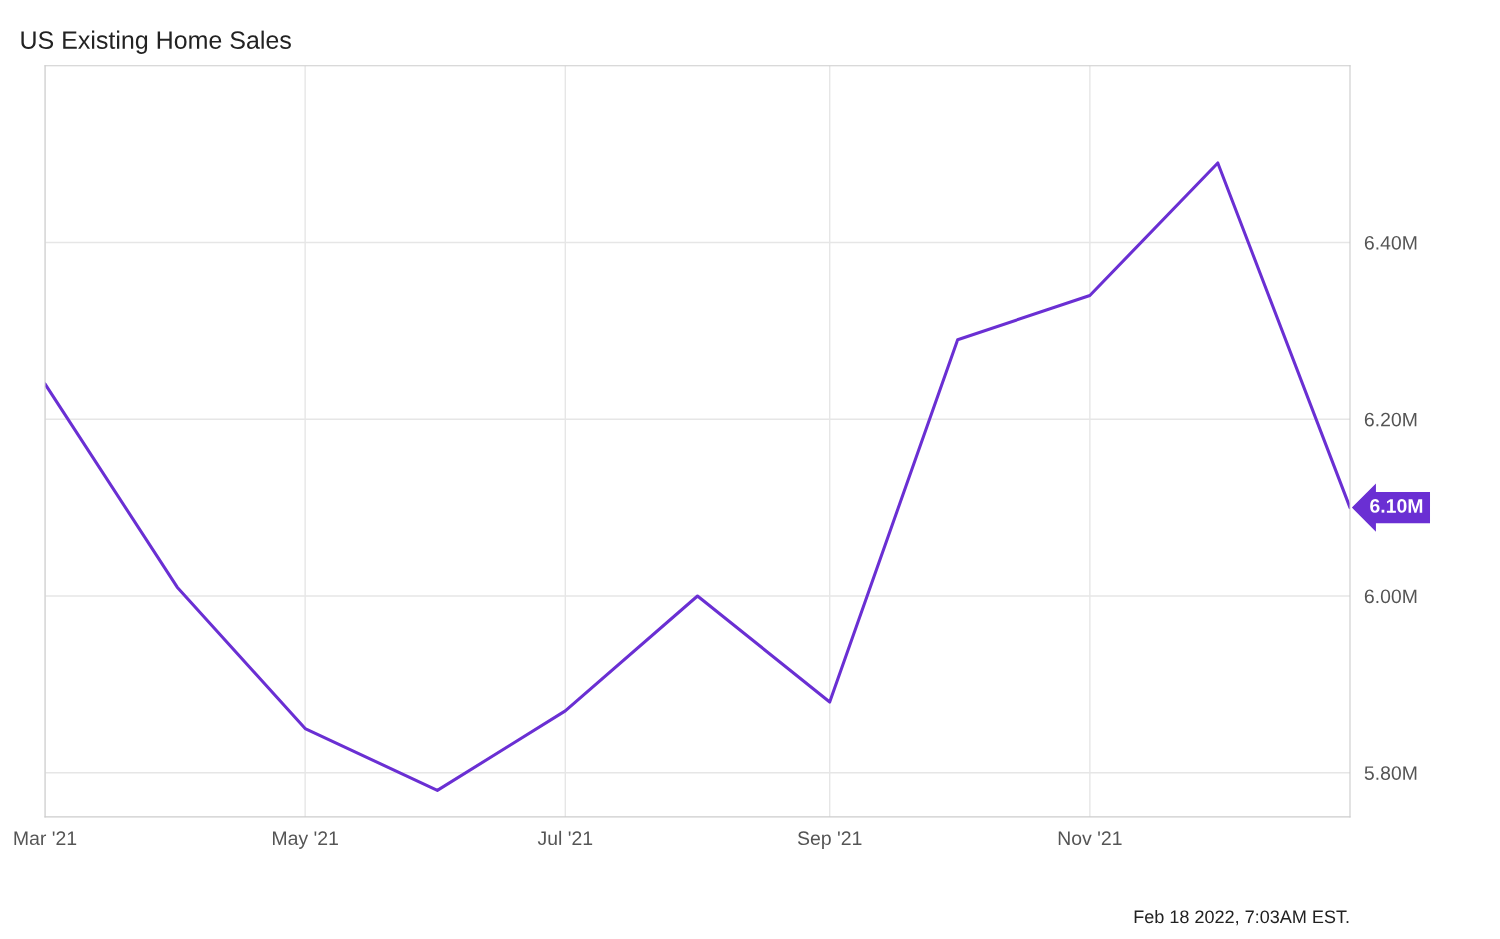 This screenshot has height=939, width=1500. Describe the element at coordinates (45, 838) in the screenshot. I see `x-tick-label: Mar '21` at that location.